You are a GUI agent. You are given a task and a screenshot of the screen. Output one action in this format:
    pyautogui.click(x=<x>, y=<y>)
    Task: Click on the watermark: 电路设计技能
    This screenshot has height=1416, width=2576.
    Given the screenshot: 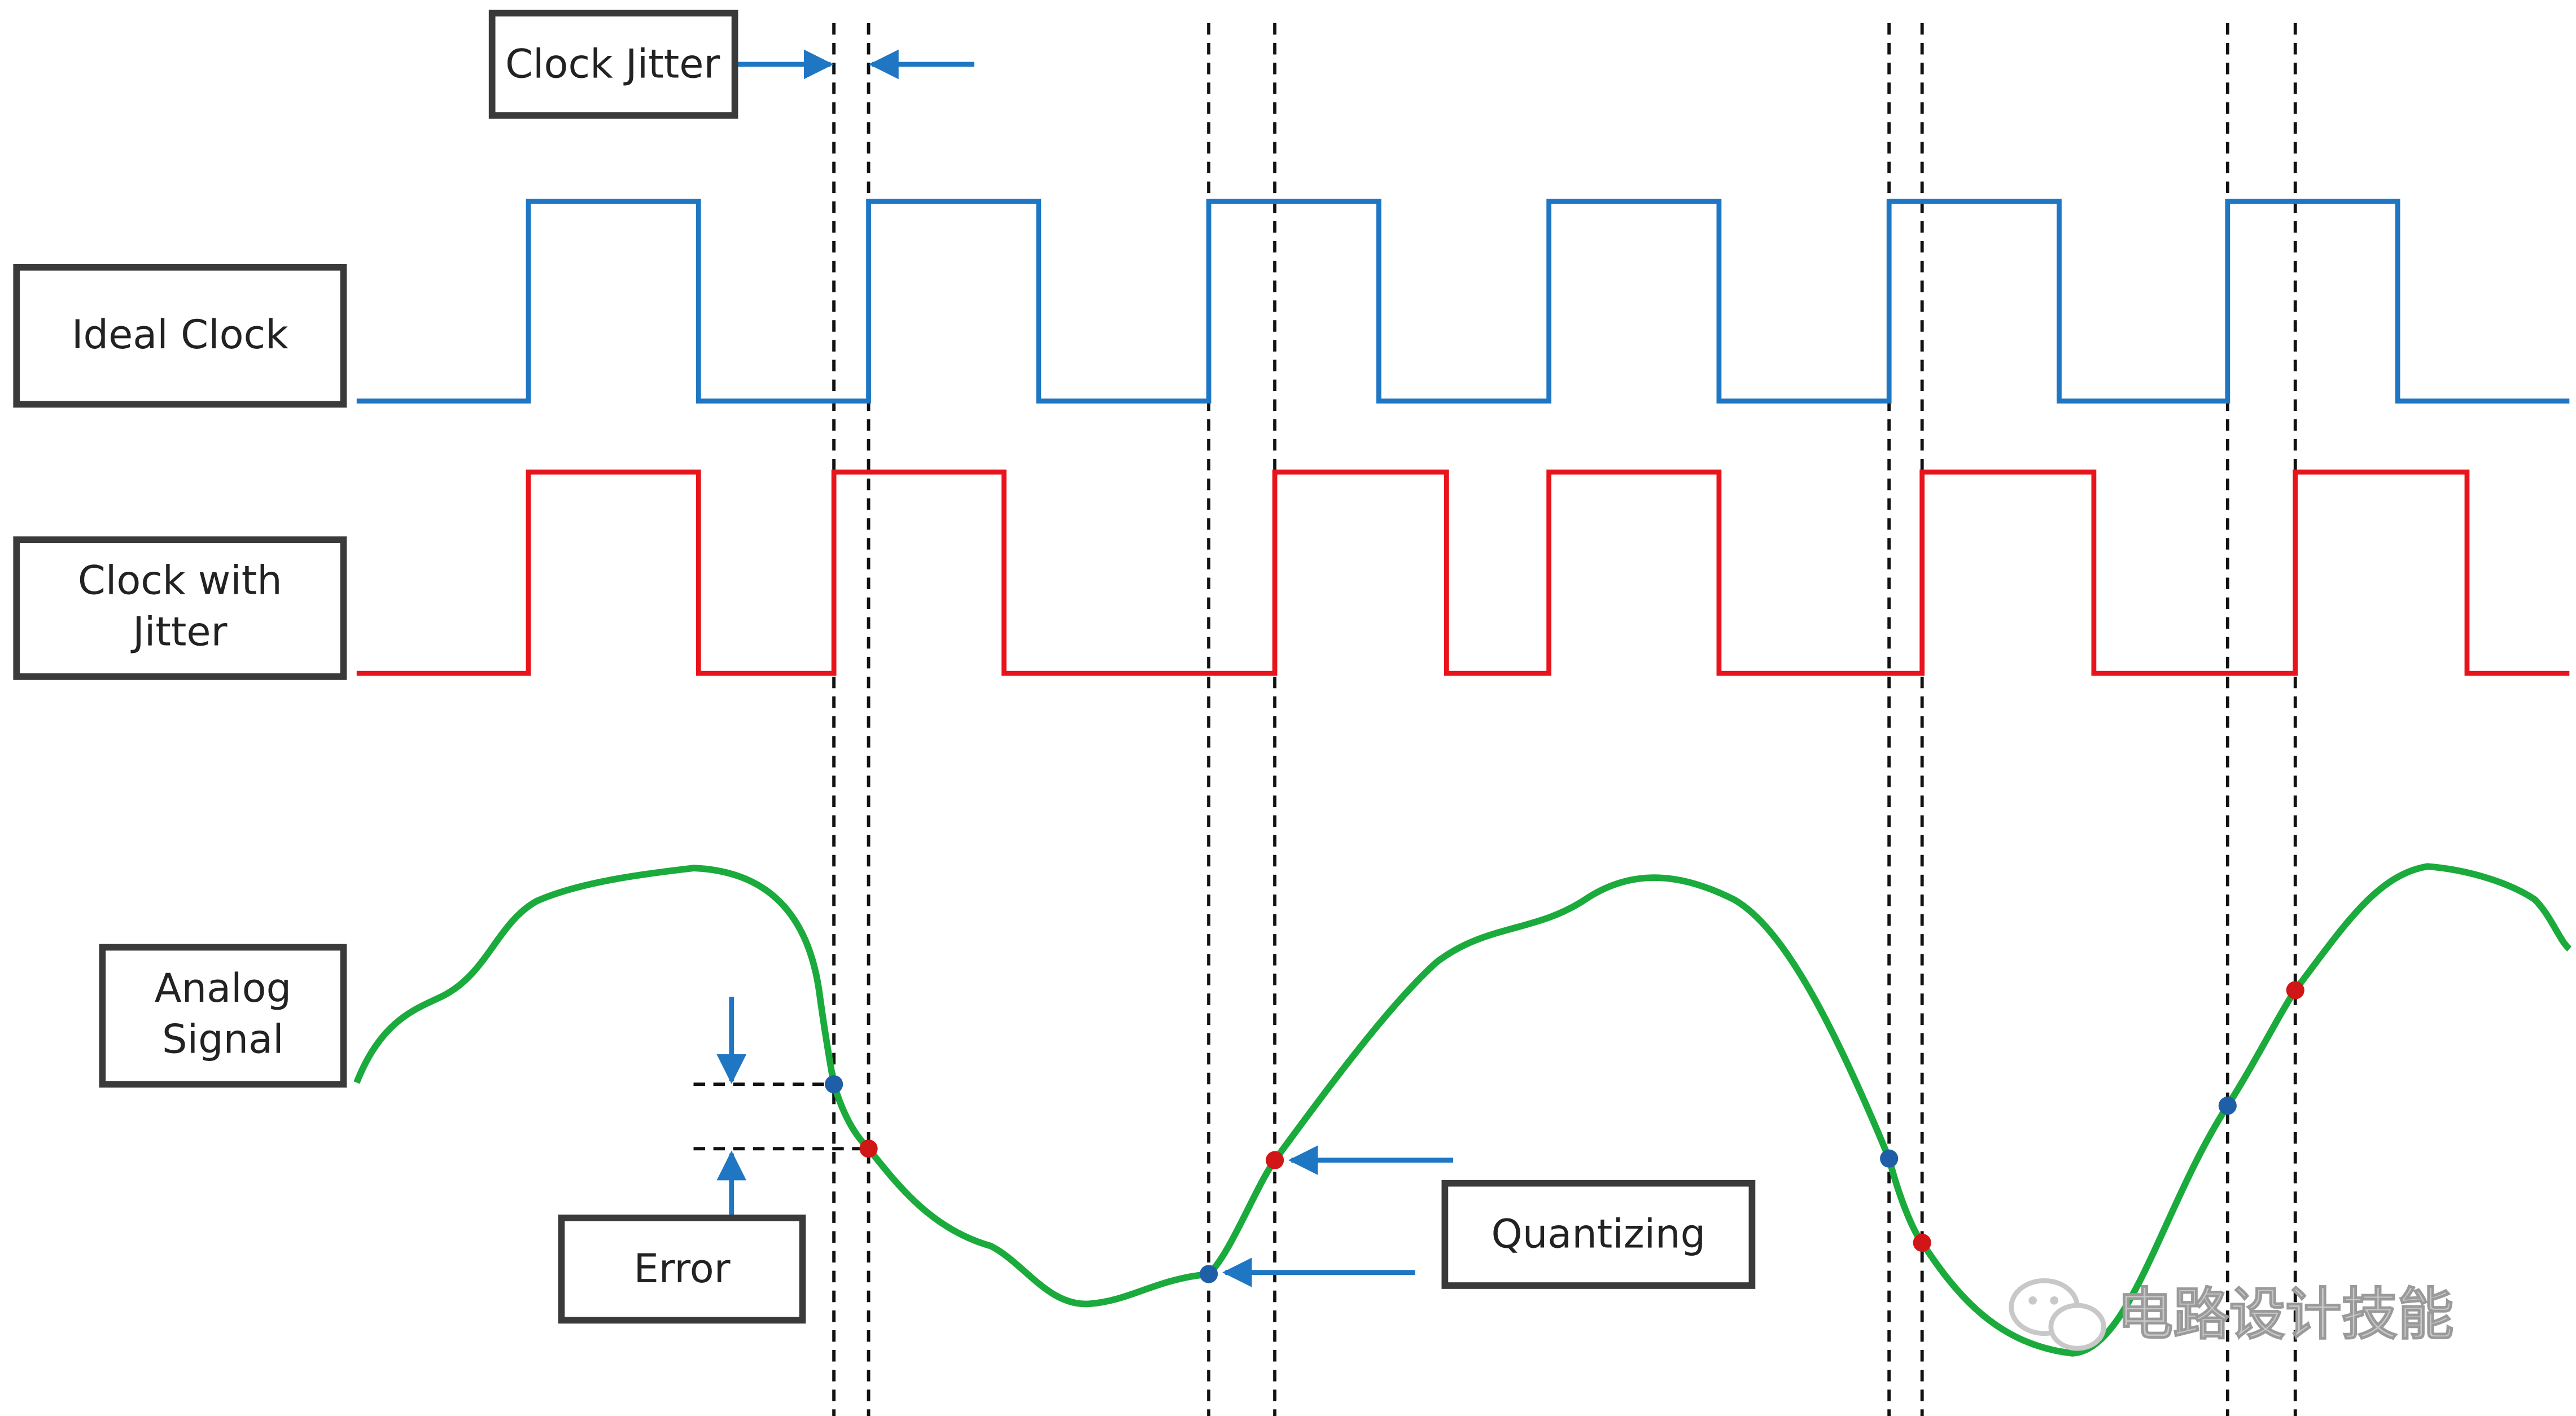 What is the action you would take?
    pyautogui.click(x=2231, y=1314)
    